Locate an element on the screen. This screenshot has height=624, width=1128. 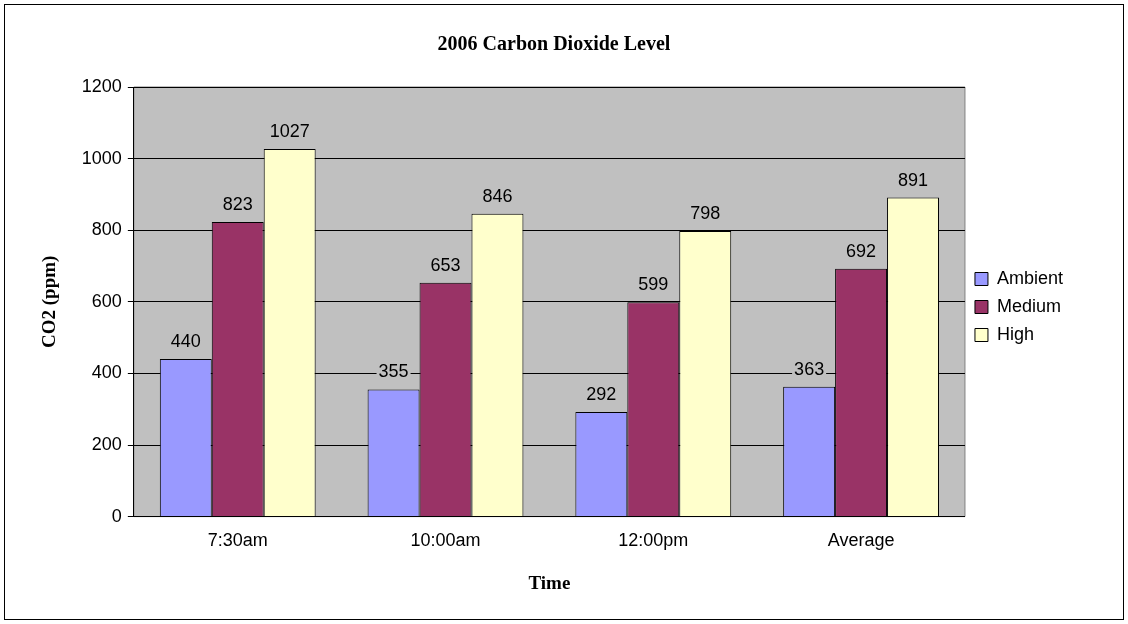
x-tick-label: Average is located at coordinates (861, 540).